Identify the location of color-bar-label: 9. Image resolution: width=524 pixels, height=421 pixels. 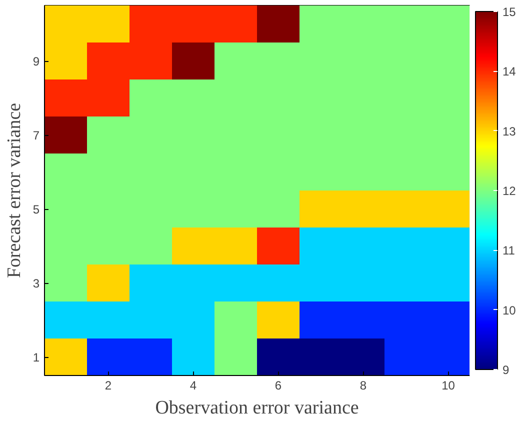
(506, 370).